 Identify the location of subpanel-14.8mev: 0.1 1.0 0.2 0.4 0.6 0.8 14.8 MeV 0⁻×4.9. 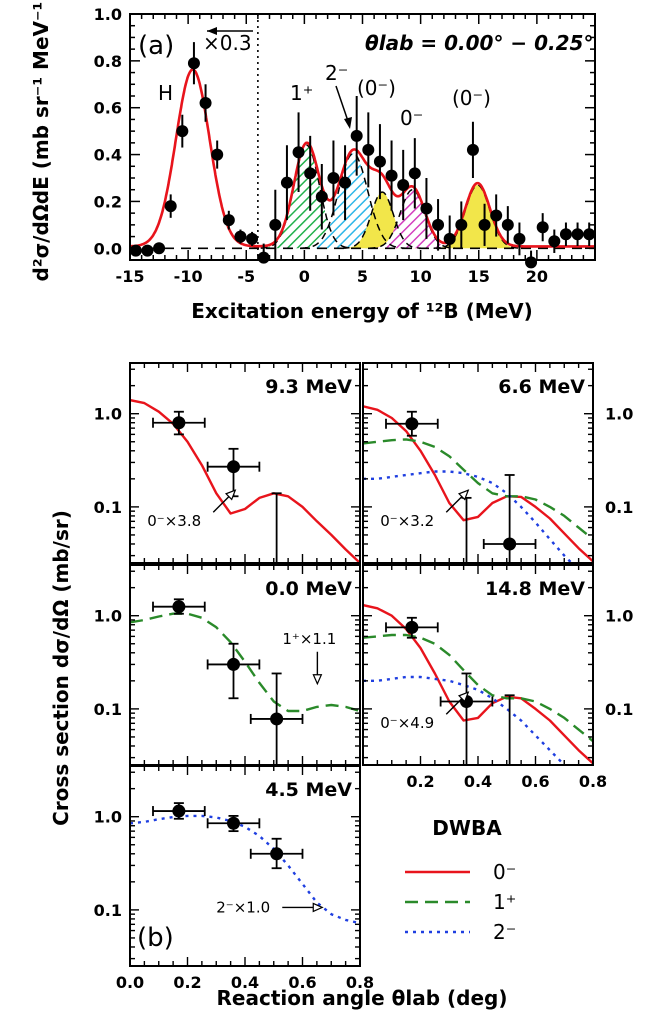
(497, 677).